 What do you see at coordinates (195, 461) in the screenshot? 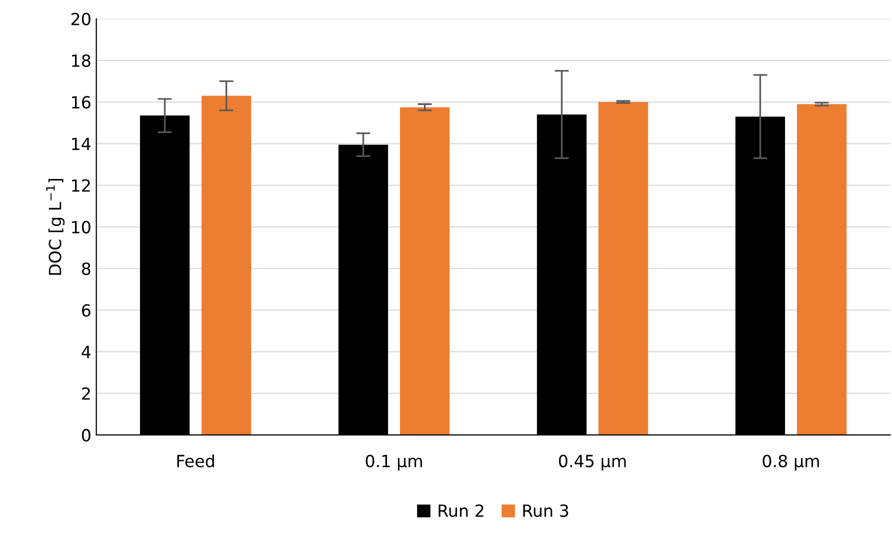
I see `x-tick-label: Feed` at bounding box center [195, 461].